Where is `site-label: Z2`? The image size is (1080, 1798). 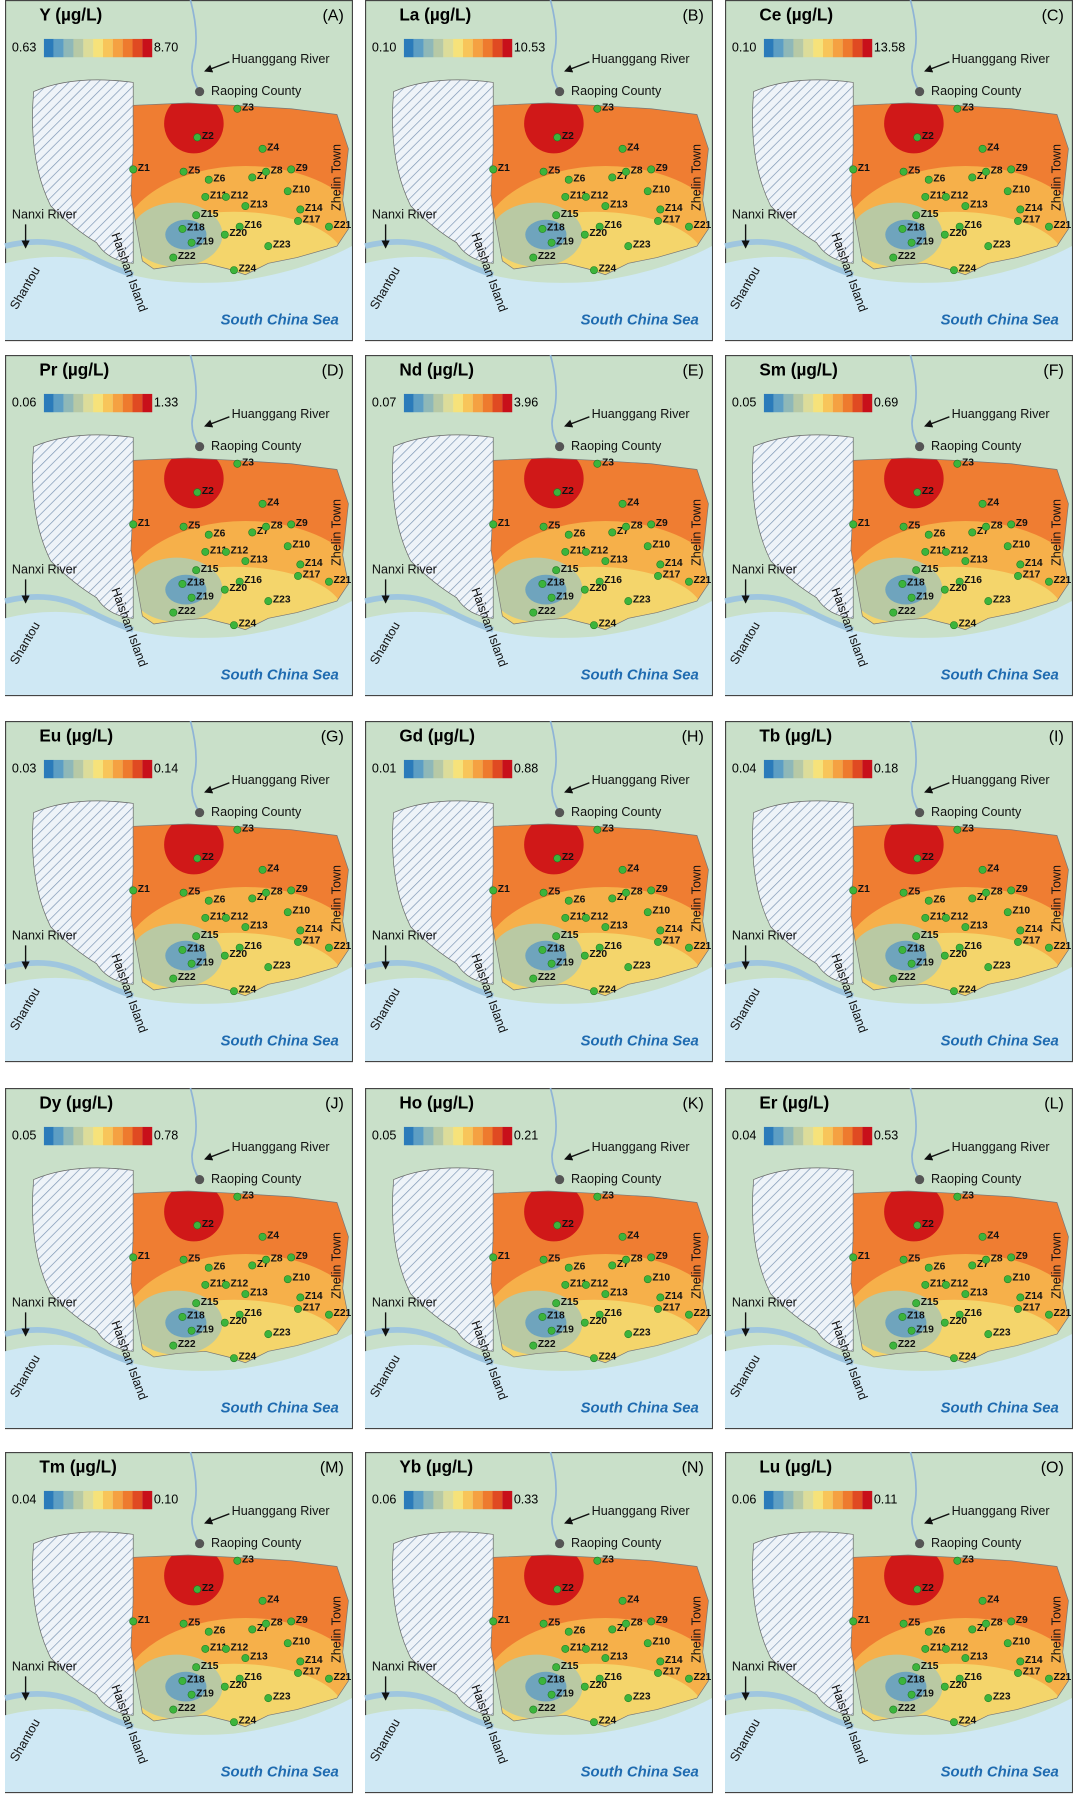 site-label: Z2 is located at coordinates (208, 857).